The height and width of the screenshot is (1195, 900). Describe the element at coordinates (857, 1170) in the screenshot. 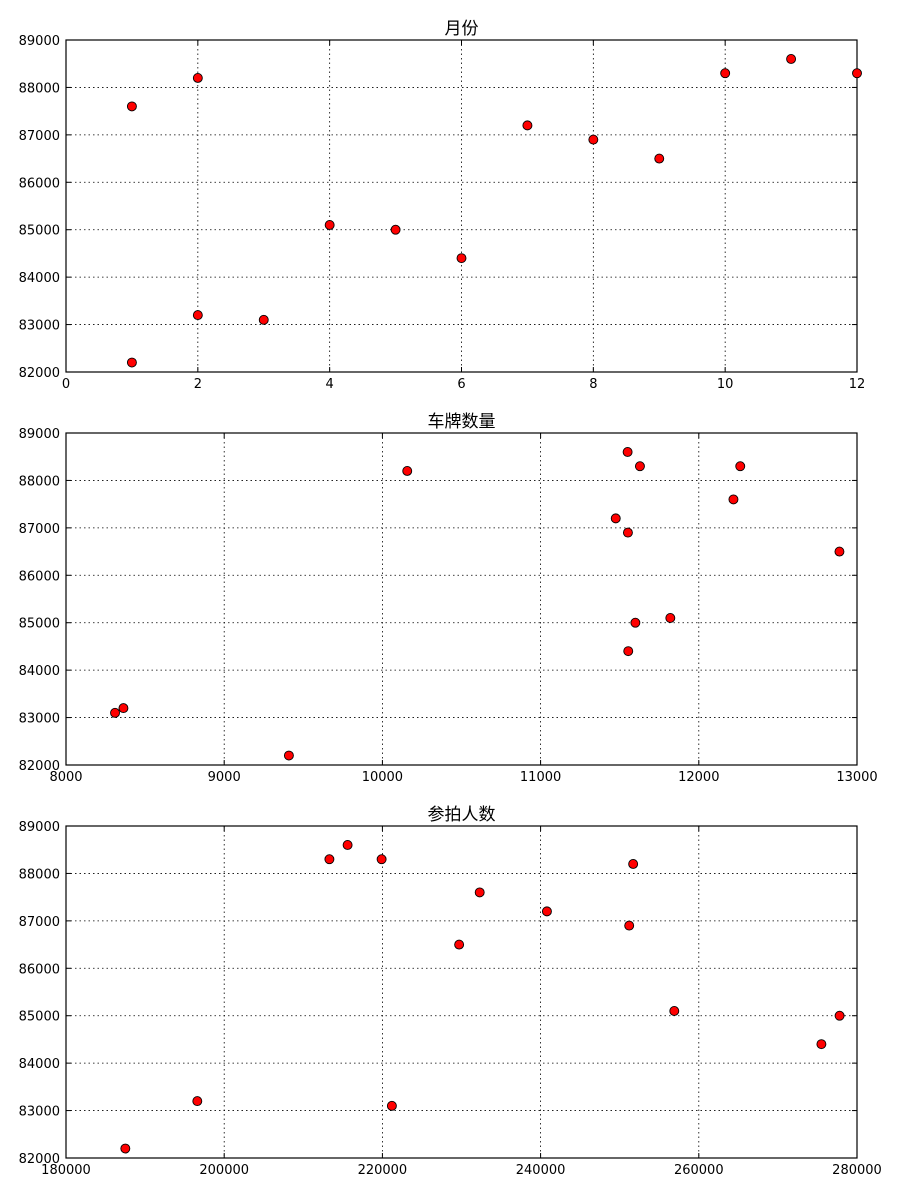

I see `x-tick-label: 280000` at that location.